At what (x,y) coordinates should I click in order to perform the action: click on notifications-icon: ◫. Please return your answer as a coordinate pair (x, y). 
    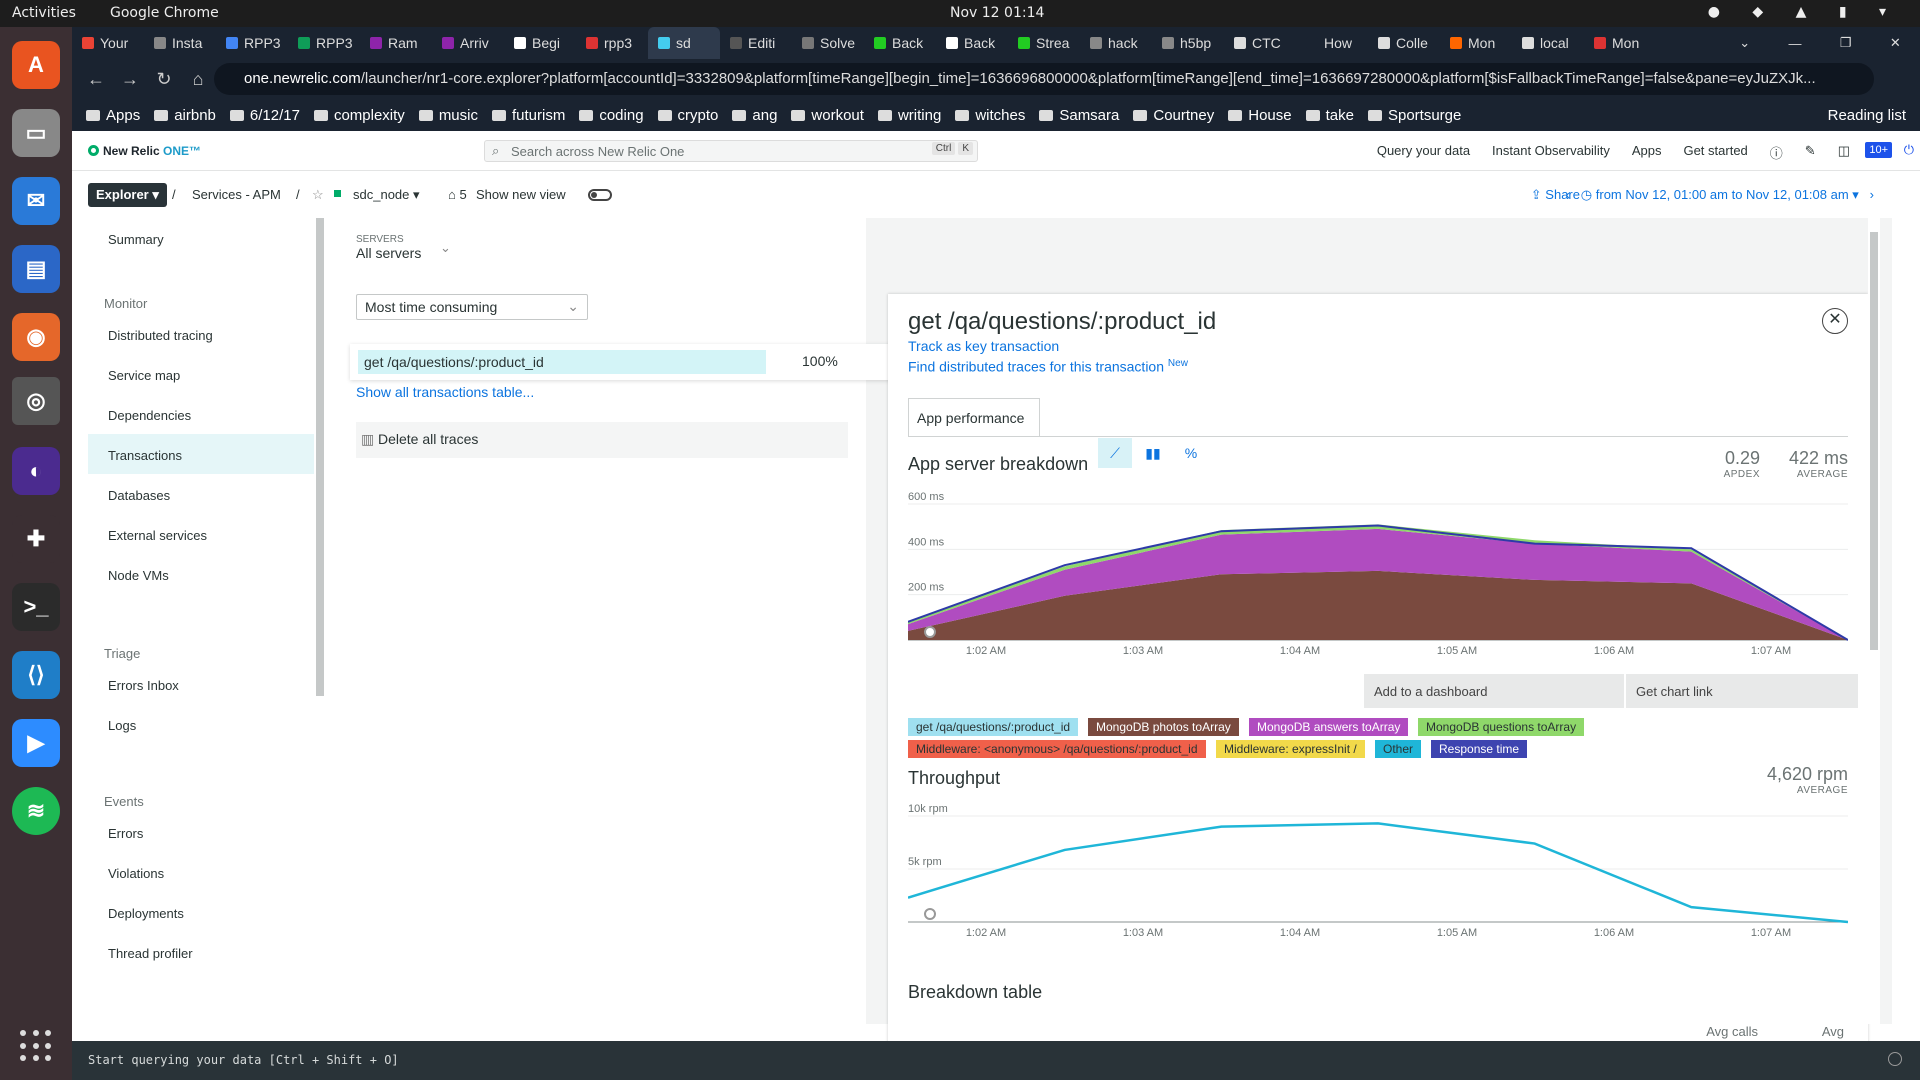
    Looking at the image, I should click on (1843, 150).